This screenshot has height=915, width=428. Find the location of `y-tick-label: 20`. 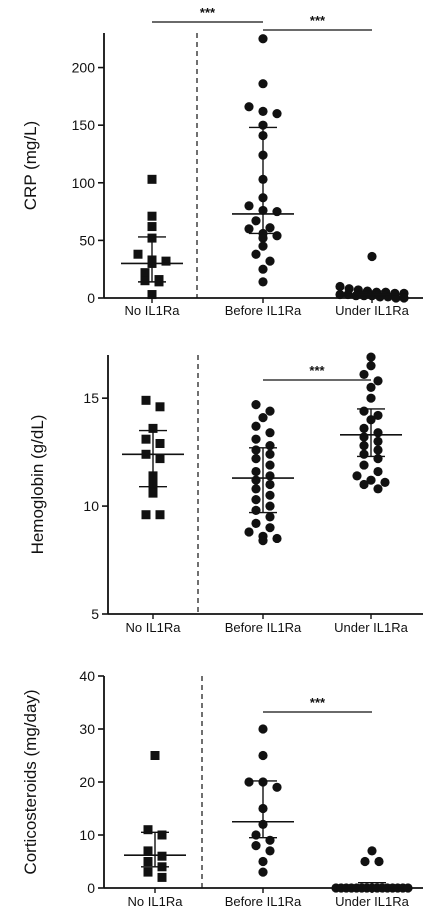

y-tick-label: 20 is located at coordinates (87, 782).